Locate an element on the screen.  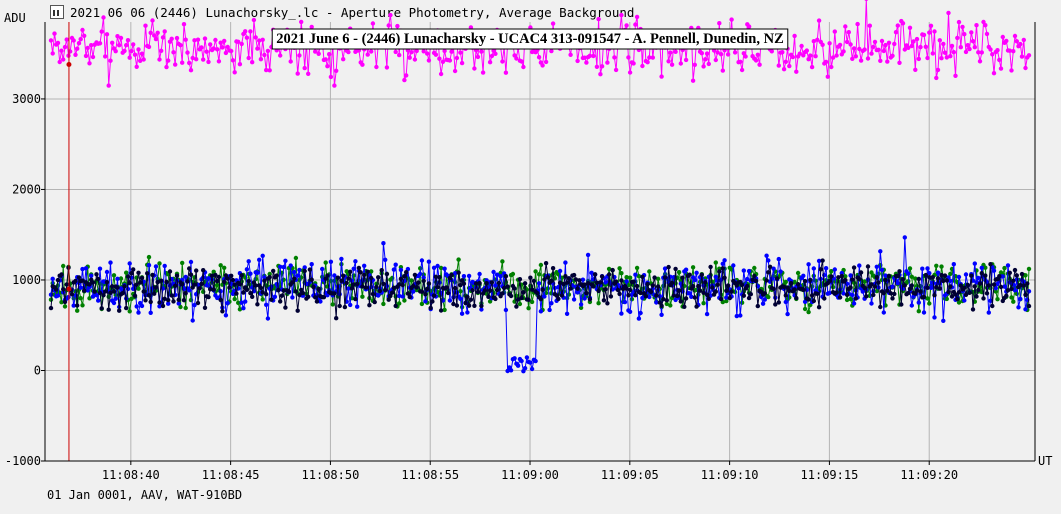
lightcurve-app-icon is located at coordinates (57, 12).